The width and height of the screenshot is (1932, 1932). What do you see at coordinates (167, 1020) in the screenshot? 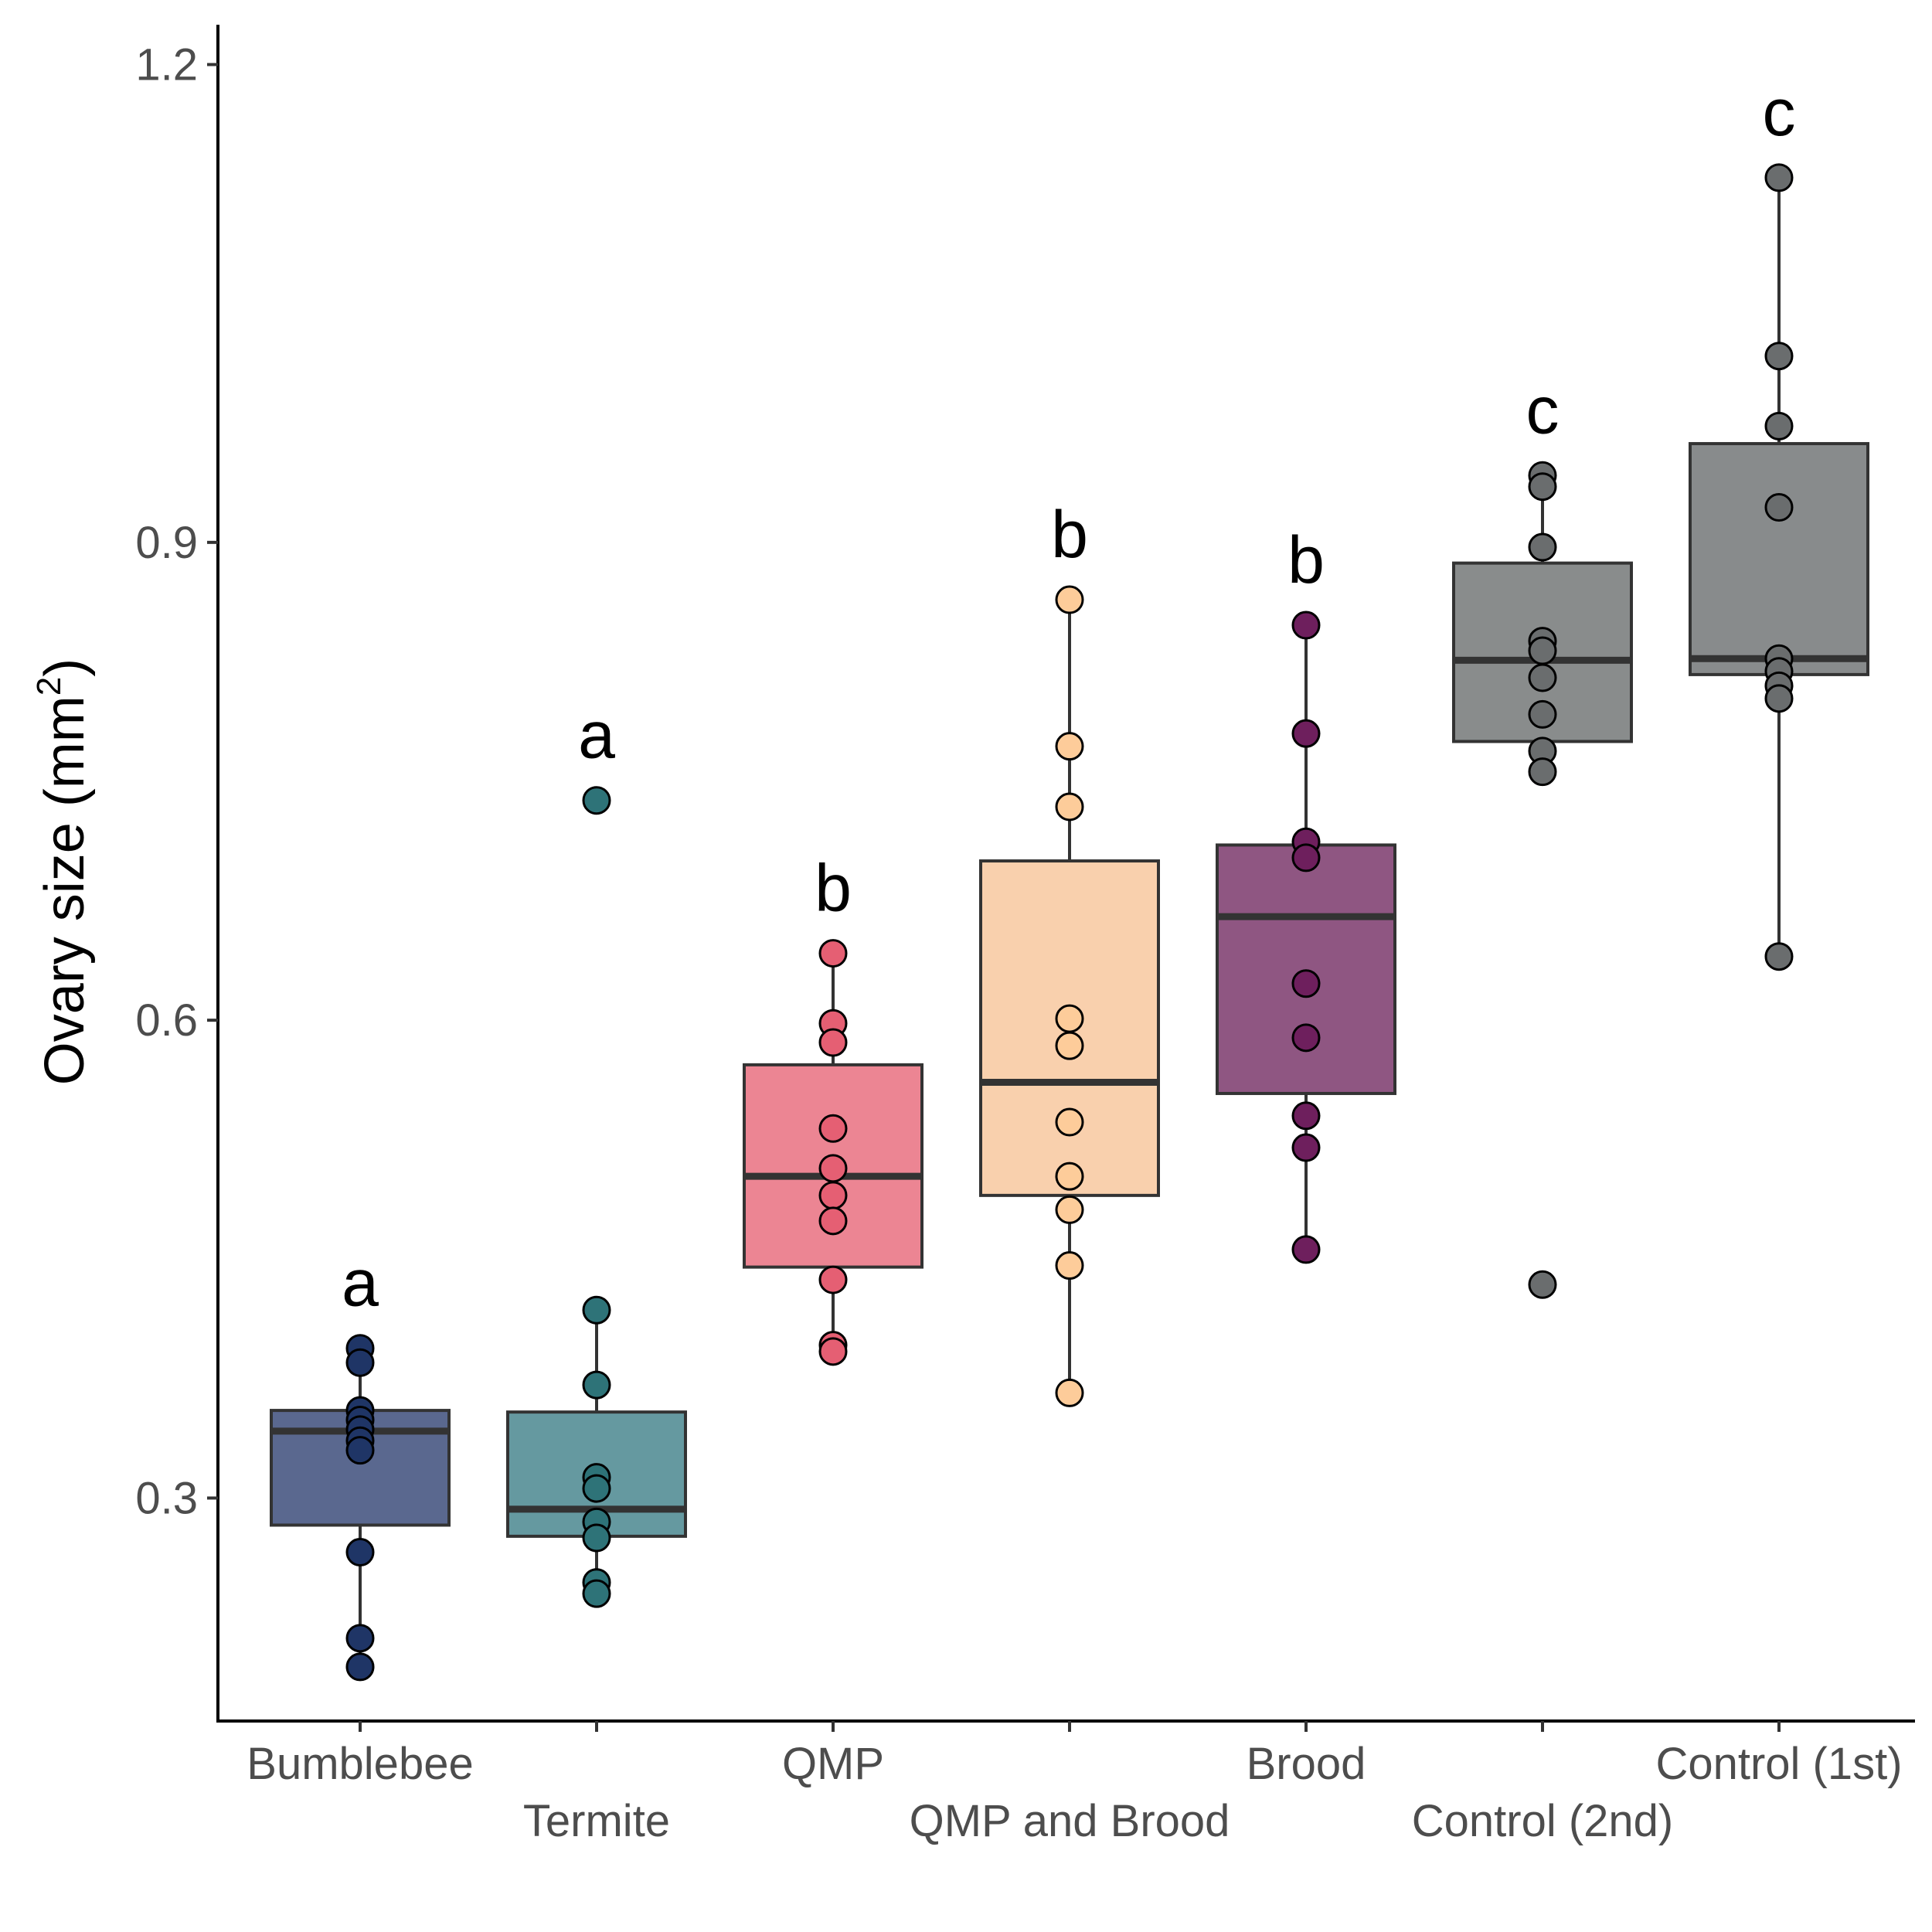
I see `y-tick-label: 0.6` at bounding box center [167, 1020].